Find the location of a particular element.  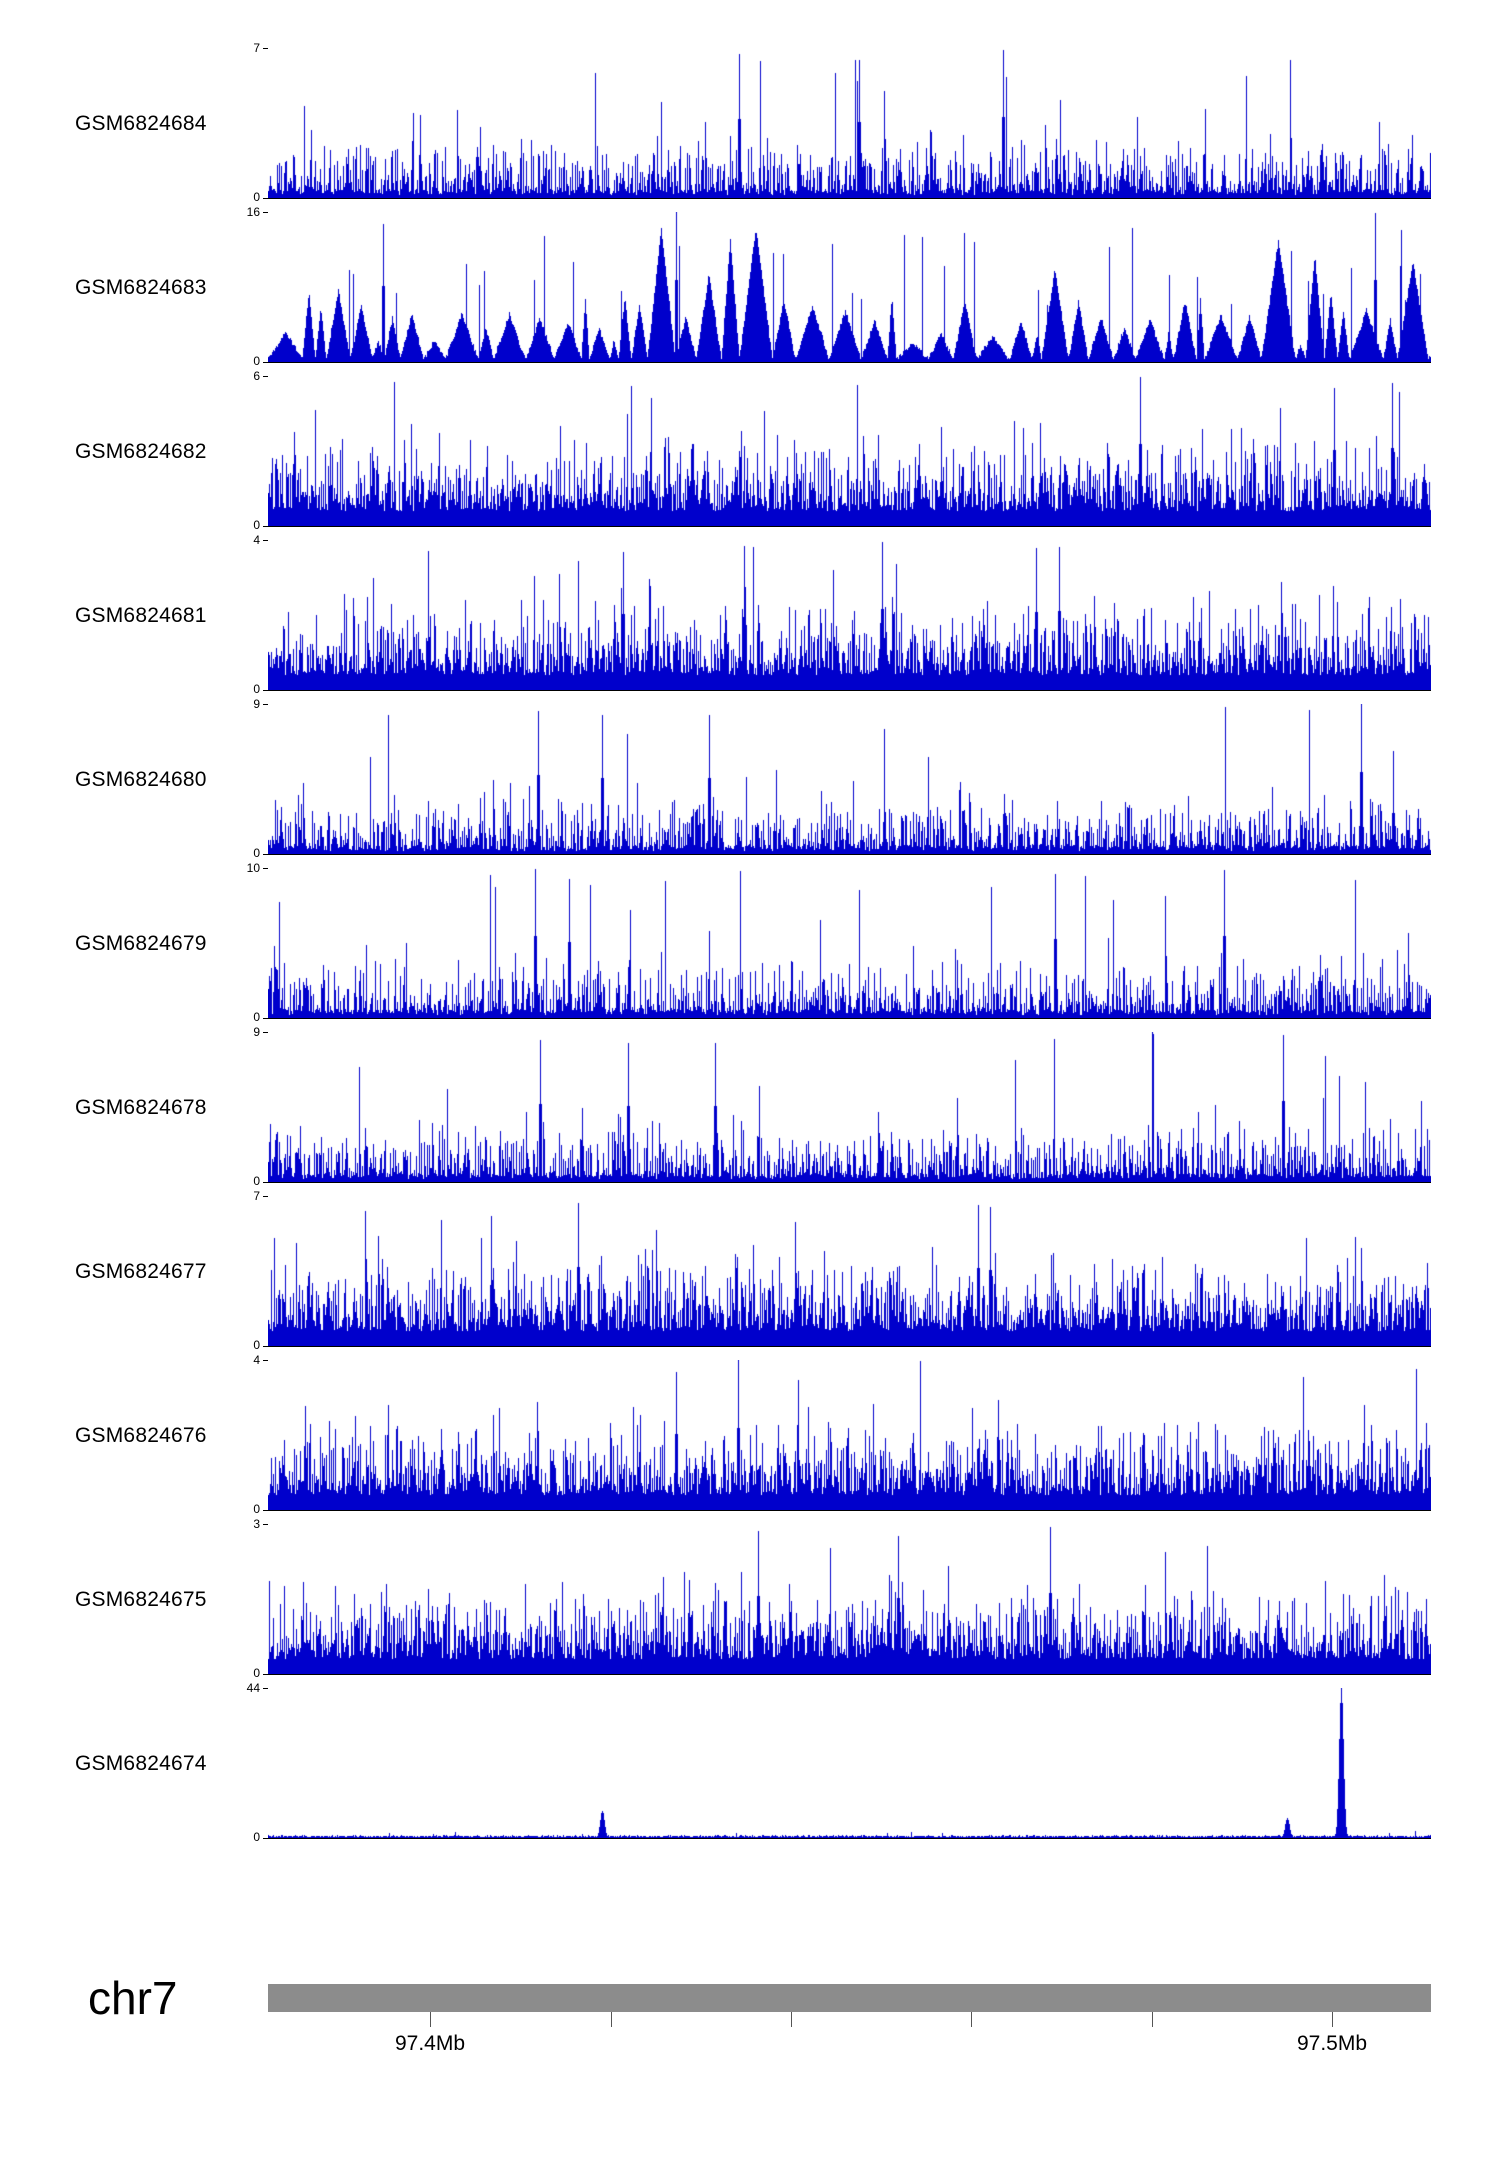

track-ymax-label: 9 is located at coordinates (256, 1032).